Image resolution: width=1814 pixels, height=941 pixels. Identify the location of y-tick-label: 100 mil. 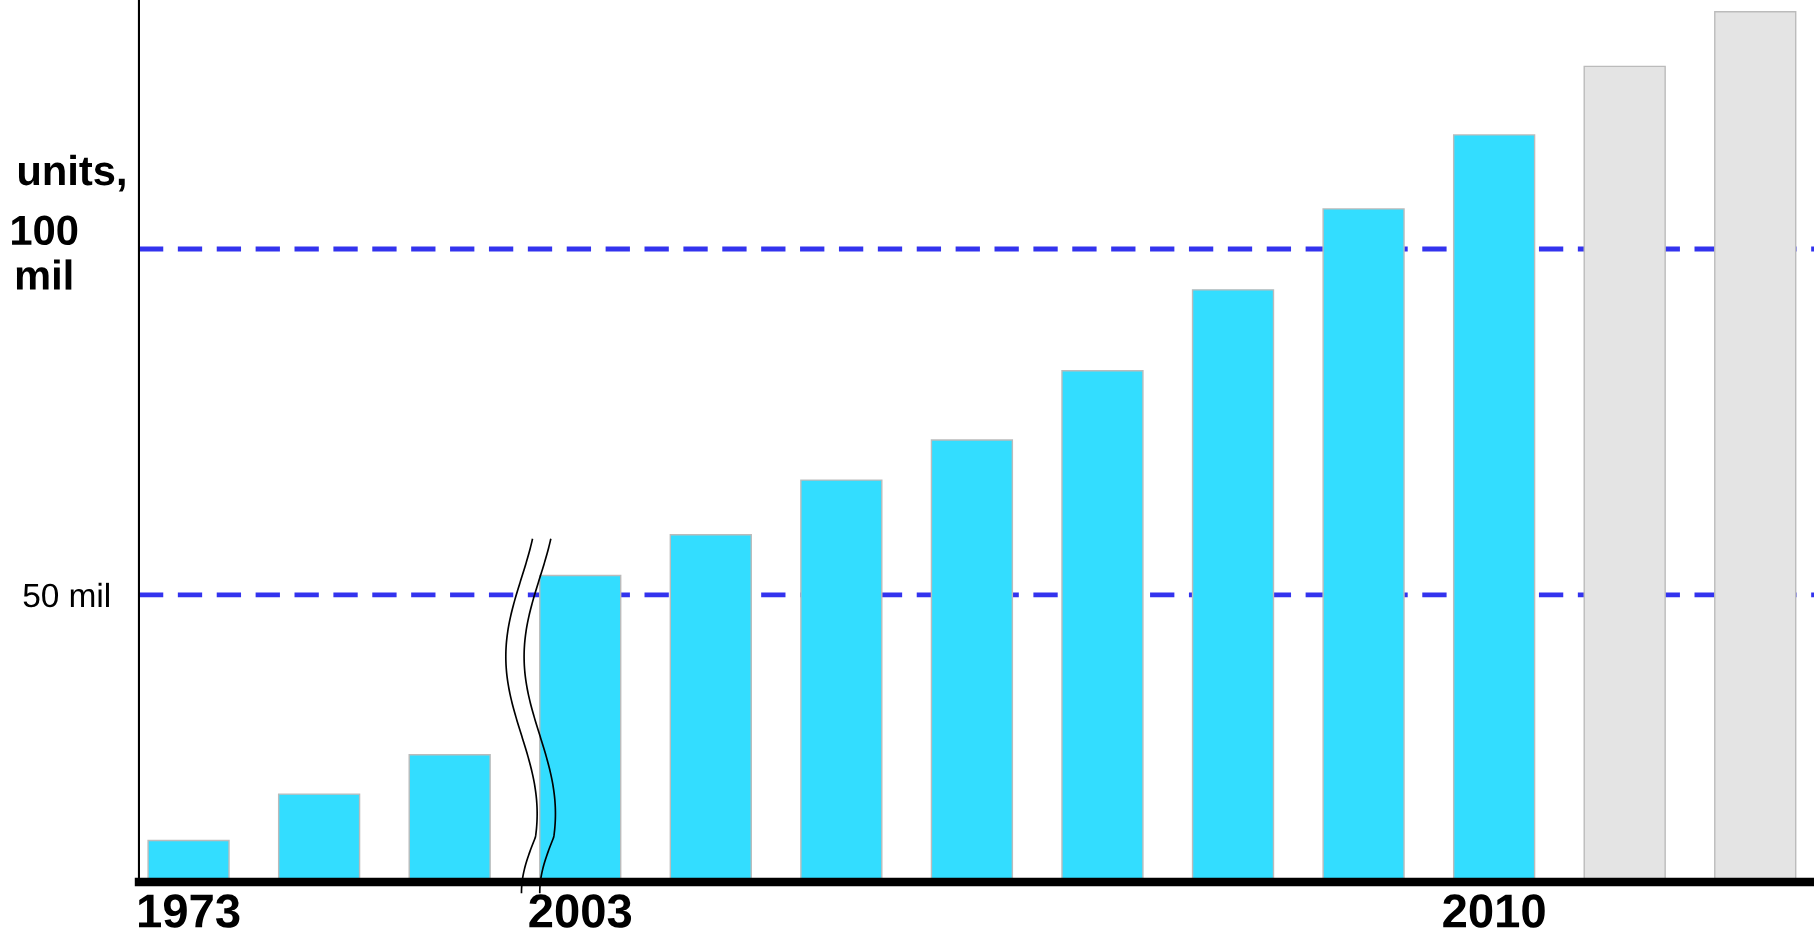
(45, 252).